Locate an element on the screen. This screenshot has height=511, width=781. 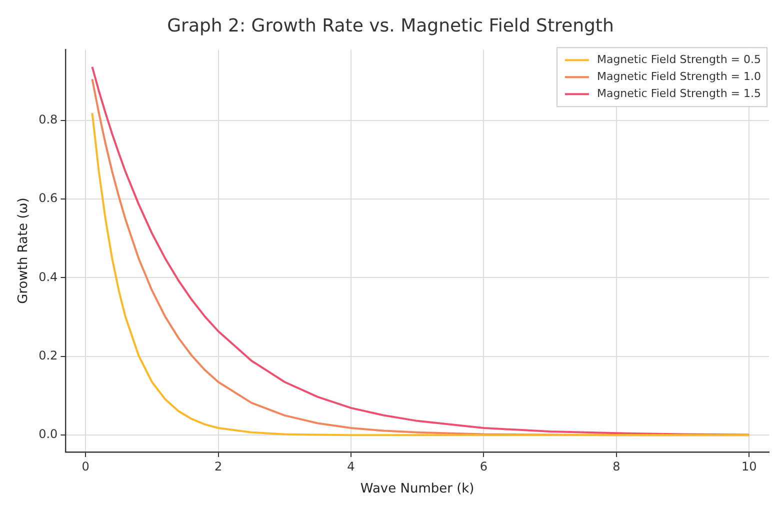
y-tick-label: 0.2 is located at coordinates (48, 355).